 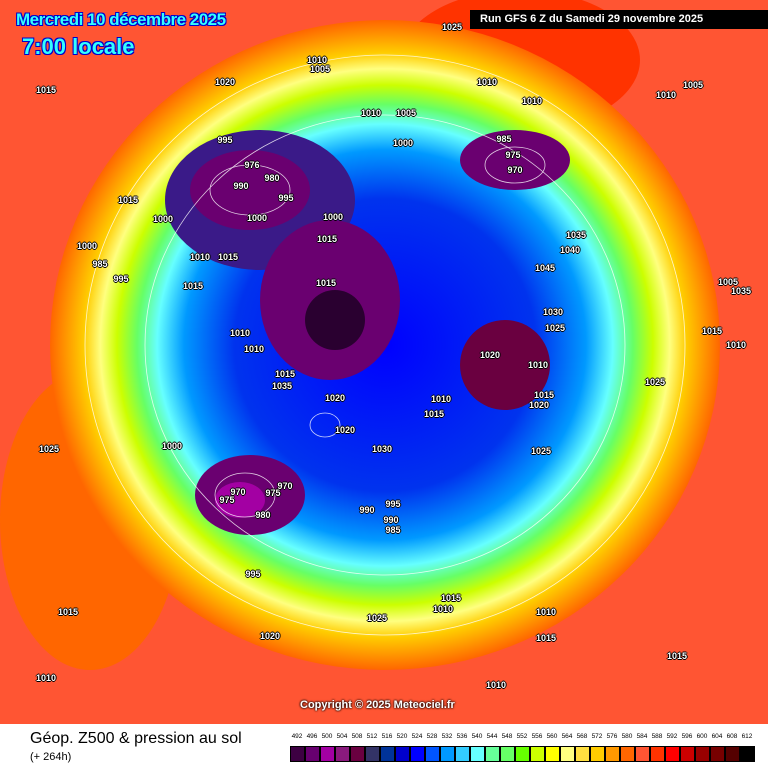 What do you see at coordinates (570, 250) in the screenshot?
I see `pressure-label: 1040` at bounding box center [570, 250].